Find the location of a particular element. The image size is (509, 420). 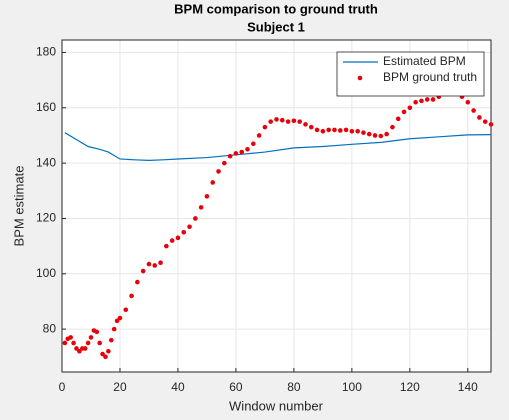

y-tick-label: 140 is located at coordinates (46, 162).